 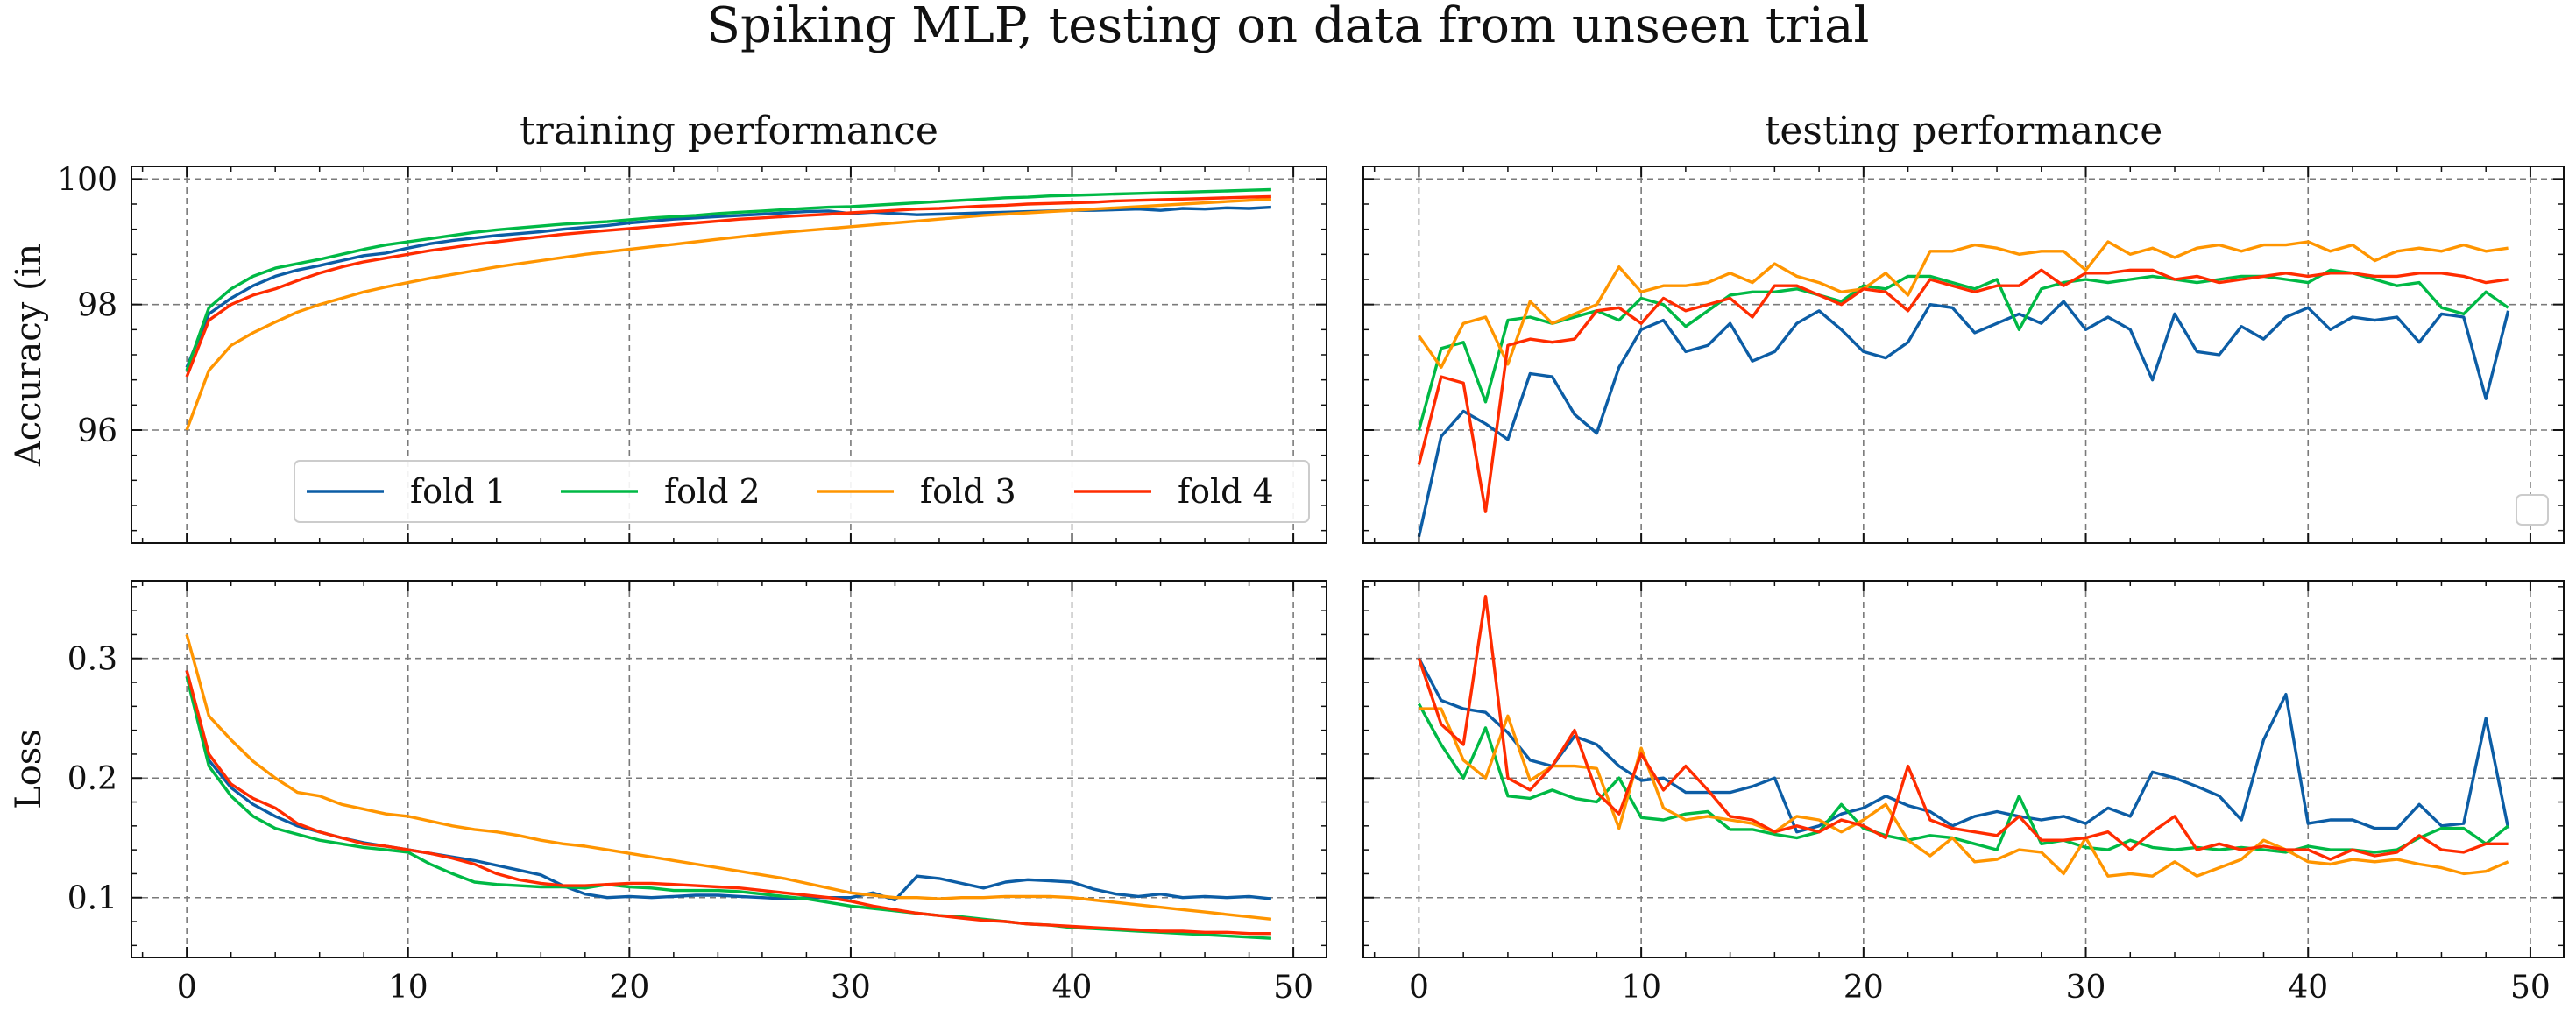 I want to click on legend-label-fold-4: fold 4, so click(x=1226, y=491).